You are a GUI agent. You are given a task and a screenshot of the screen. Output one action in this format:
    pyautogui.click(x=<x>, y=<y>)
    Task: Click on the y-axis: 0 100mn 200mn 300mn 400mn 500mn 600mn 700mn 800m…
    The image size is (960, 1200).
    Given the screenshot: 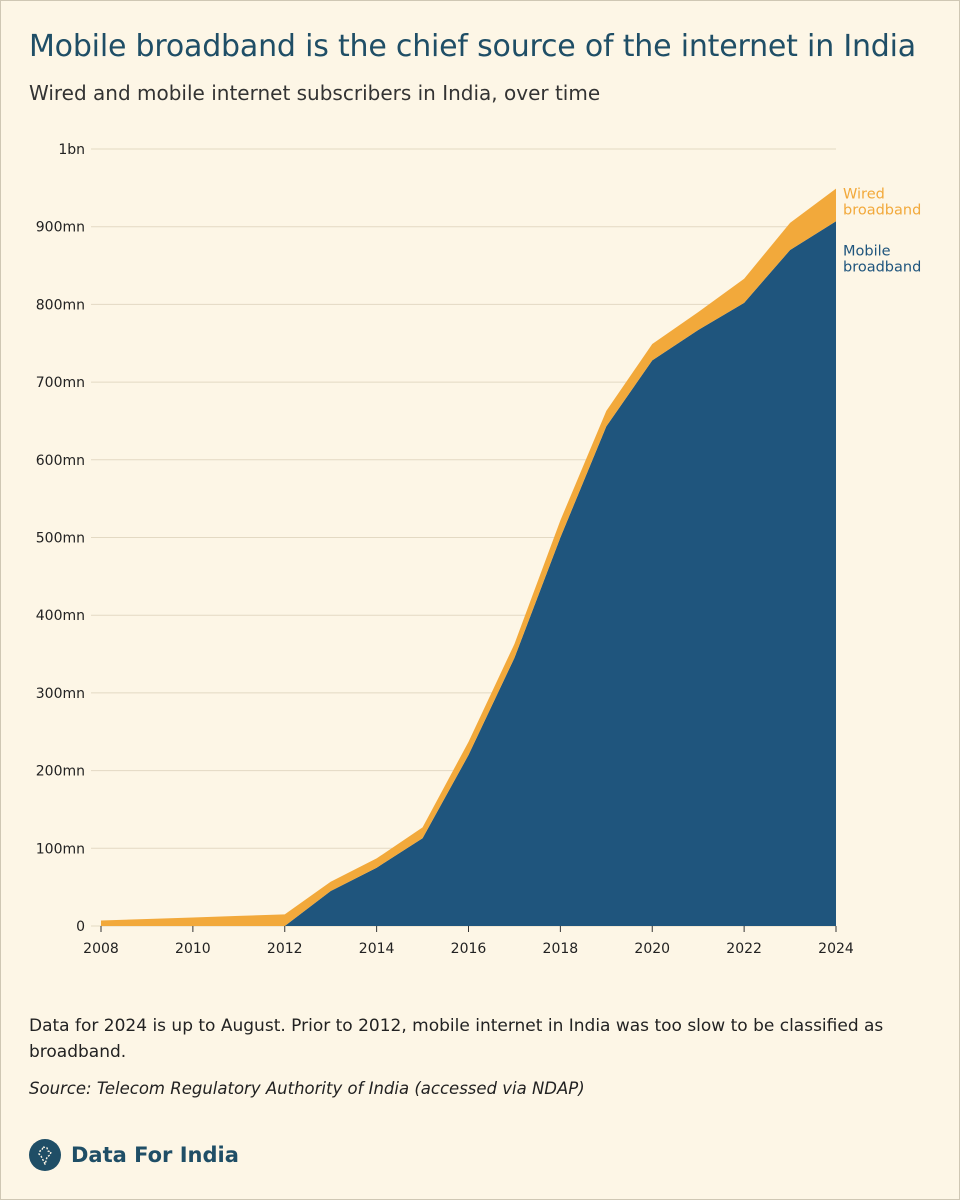 What is the action you would take?
    pyautogui.click(x=60, y=538)
    